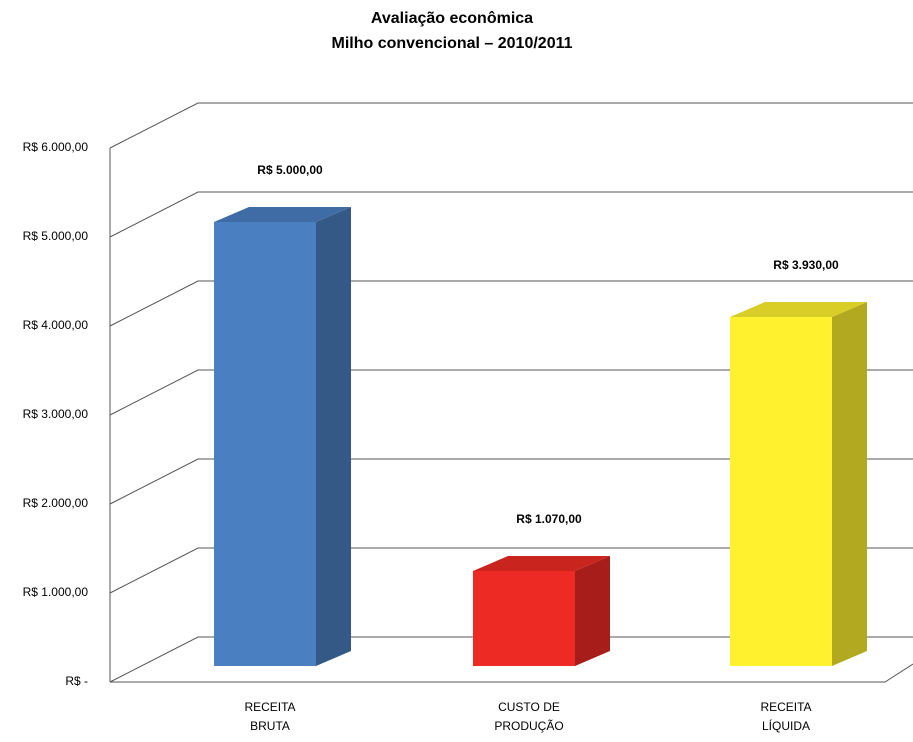 This screenshot has height=742, width=913. I want to click on y-tick-label: R$ 6.000,00, so click(56, 147).